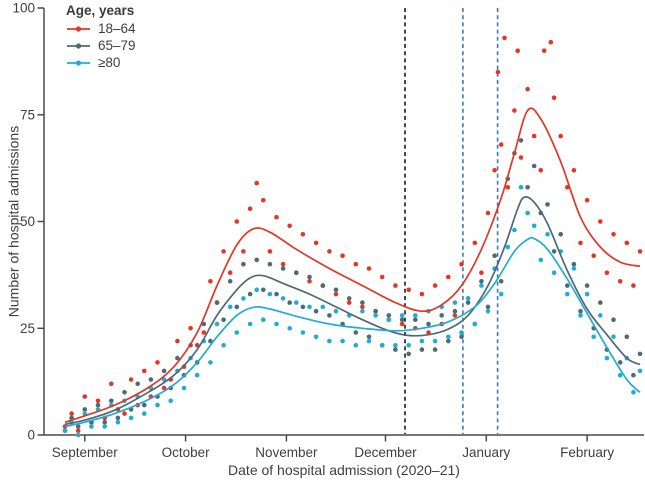 This screenshot has height=486, width=645. I want to click on legend-label-65-79: 65–79, so click(117, 45).